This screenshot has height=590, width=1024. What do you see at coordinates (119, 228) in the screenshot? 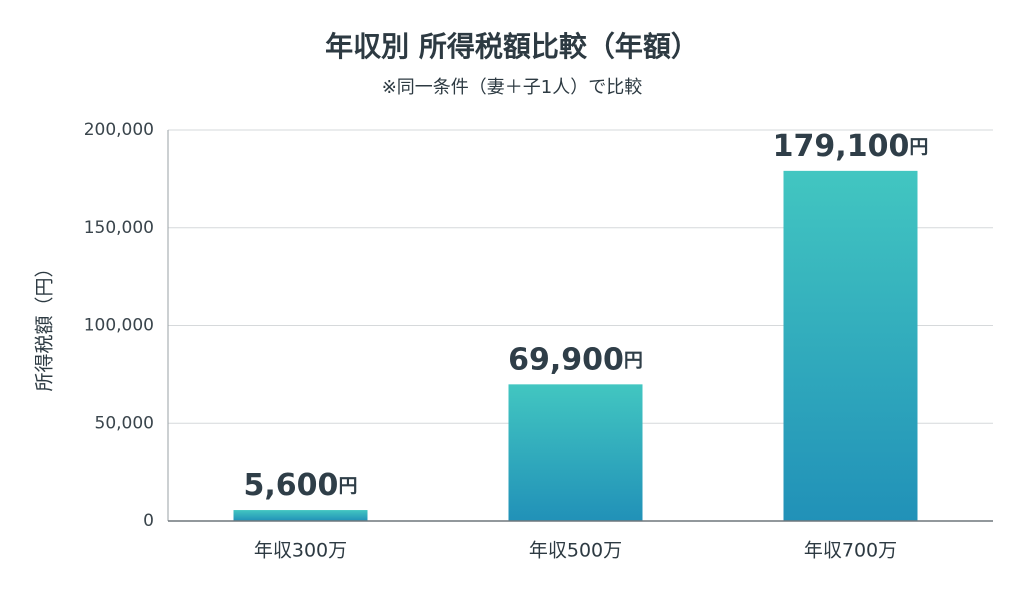
I see `y-tick-label: 150,000` at bounding box center [119, 228].